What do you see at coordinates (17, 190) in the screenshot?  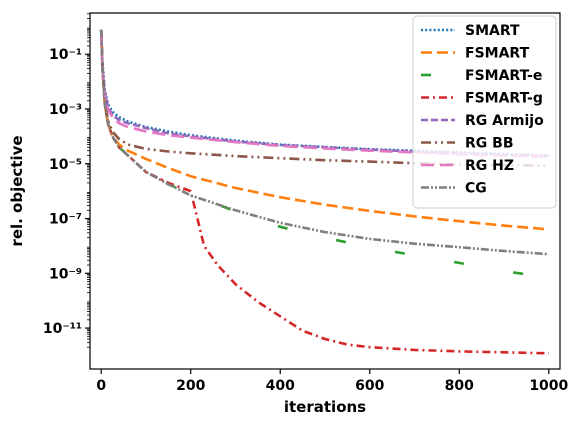 I see `y-axis-title: rel. objective` at bounding box center [17, 190].